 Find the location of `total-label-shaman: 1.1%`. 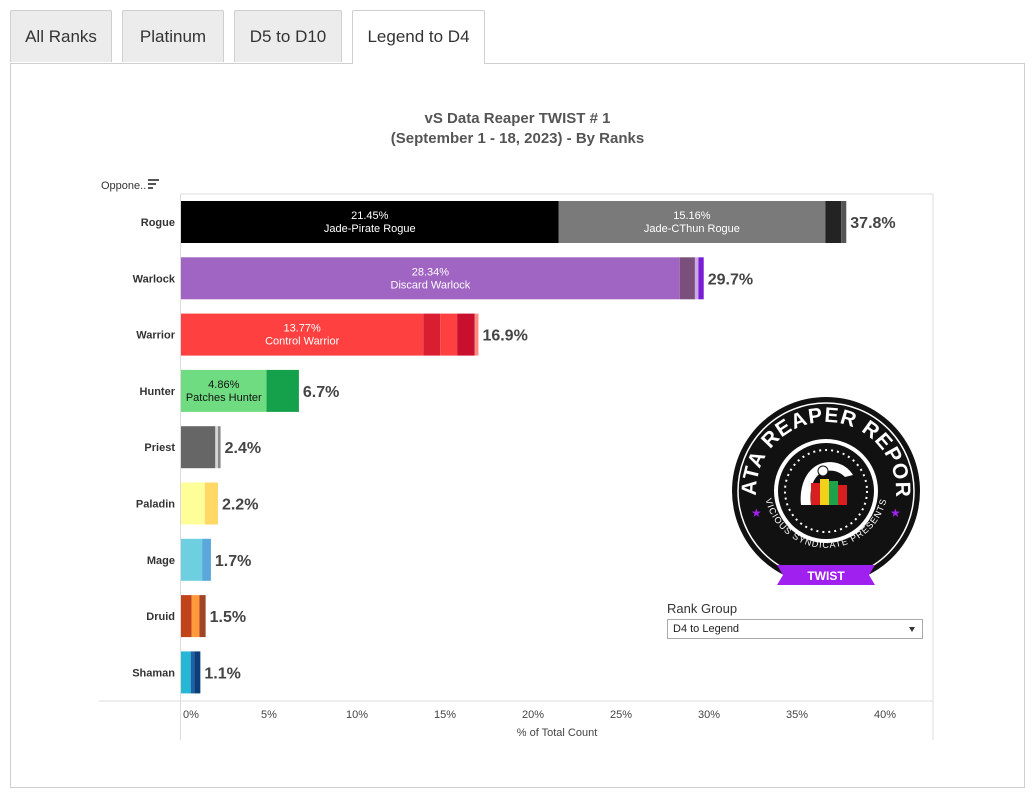

total-label-shaman: 1.1% is located at coordinates (222, 673).